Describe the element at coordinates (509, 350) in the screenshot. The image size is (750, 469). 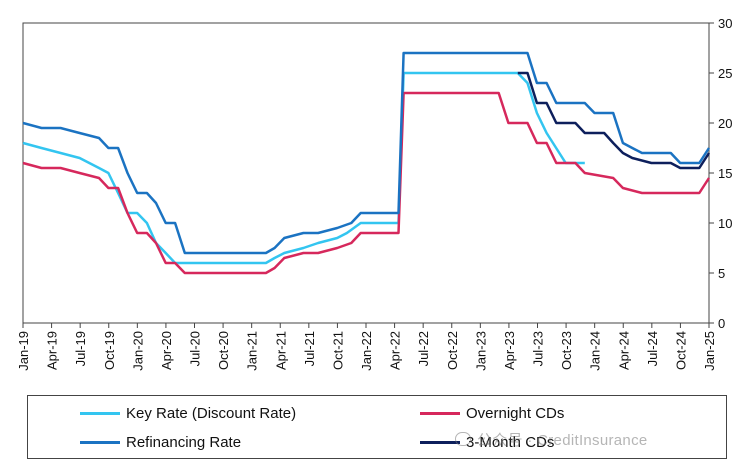
I see `x-tick-label: Apr-23` at that location.